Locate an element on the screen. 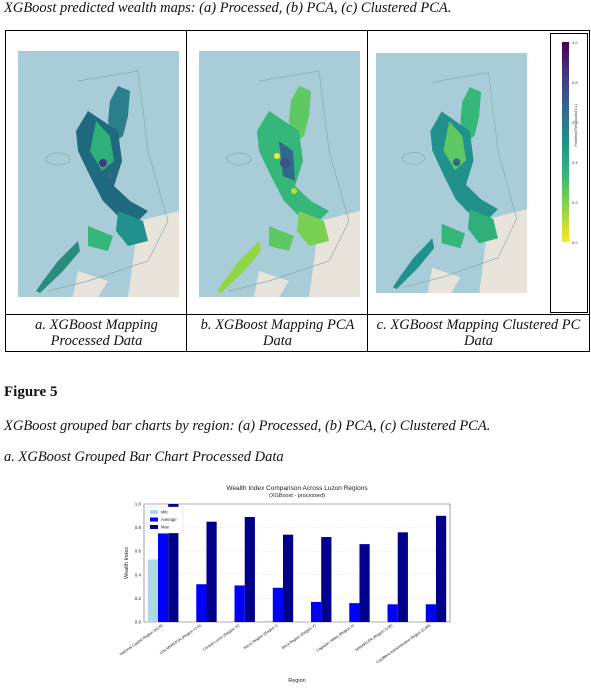  y-tick-label: 0.8 is located at coordinates (138, 527).